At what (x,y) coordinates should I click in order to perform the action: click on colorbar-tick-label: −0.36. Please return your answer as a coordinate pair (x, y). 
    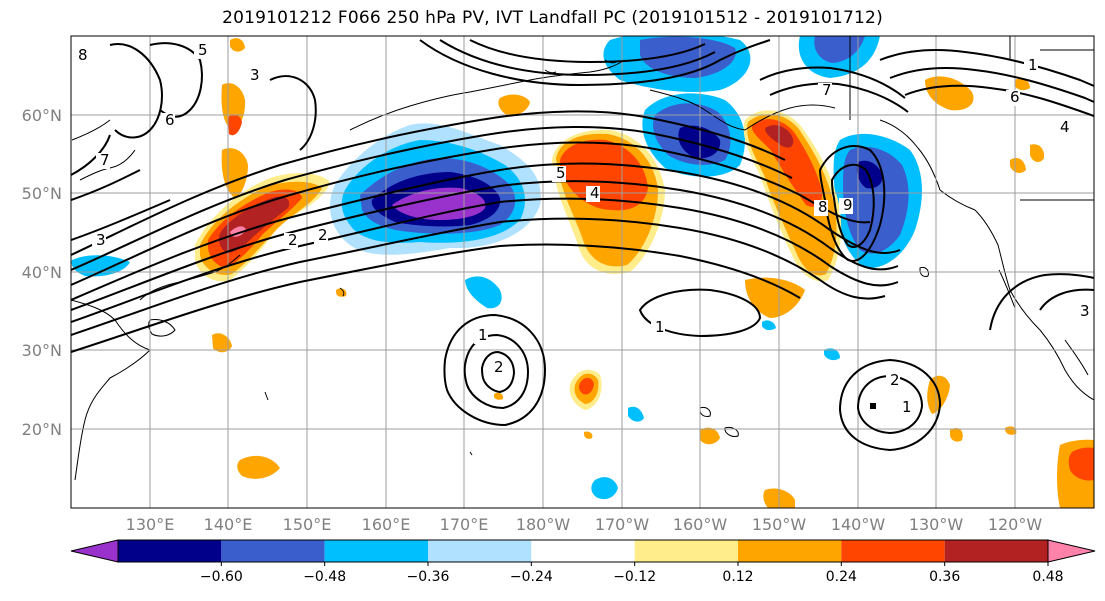
    Looking at the image, I should click on (428, 577).